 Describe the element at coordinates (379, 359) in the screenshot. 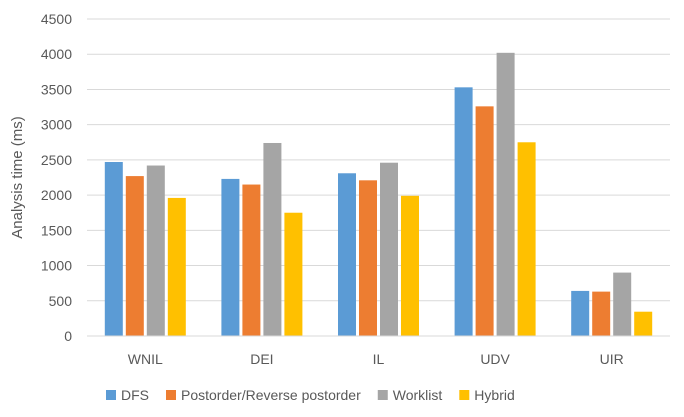

I see `x-tick-label: IL` at that location.